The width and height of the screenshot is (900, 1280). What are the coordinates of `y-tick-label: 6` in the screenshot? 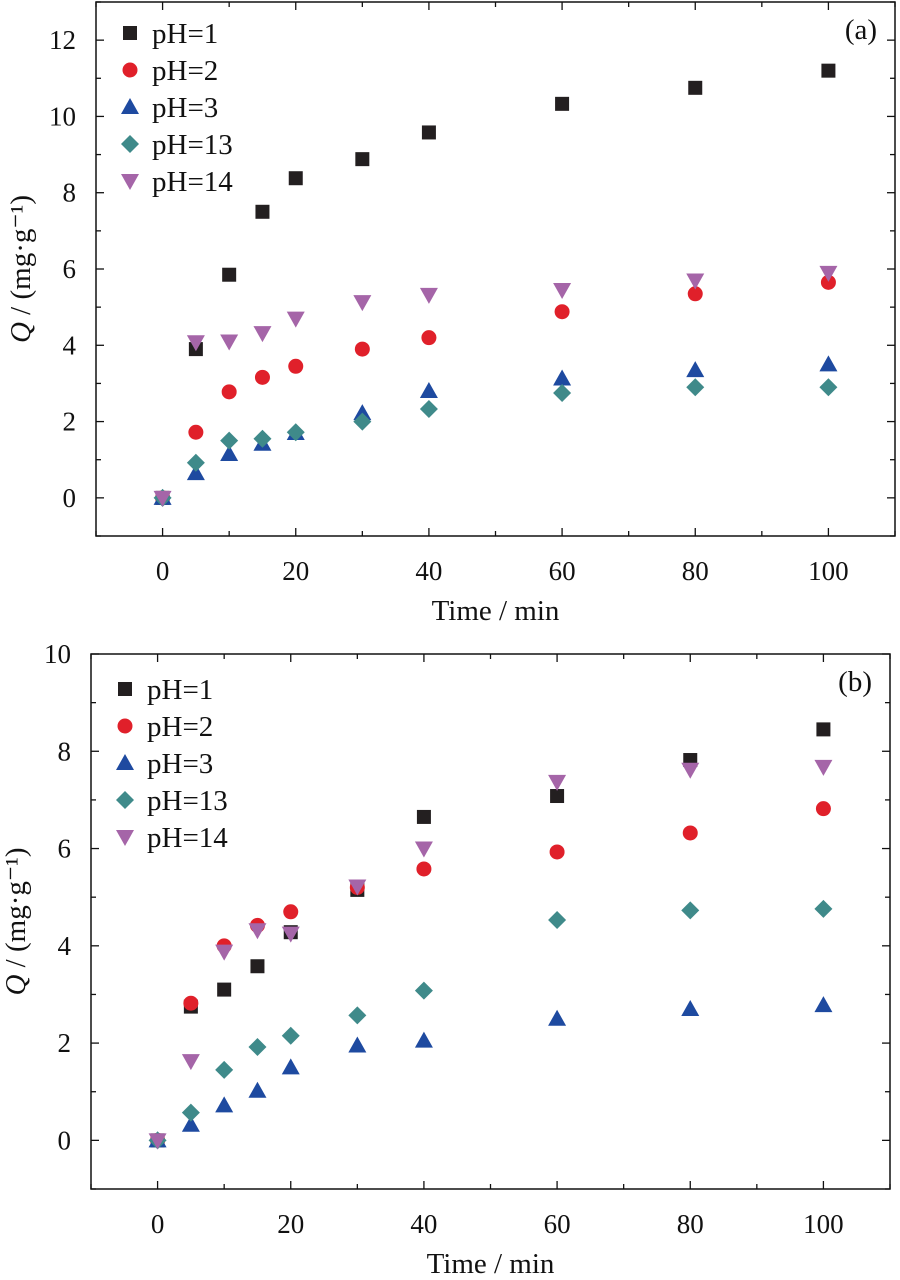 It's located at (70, 269).